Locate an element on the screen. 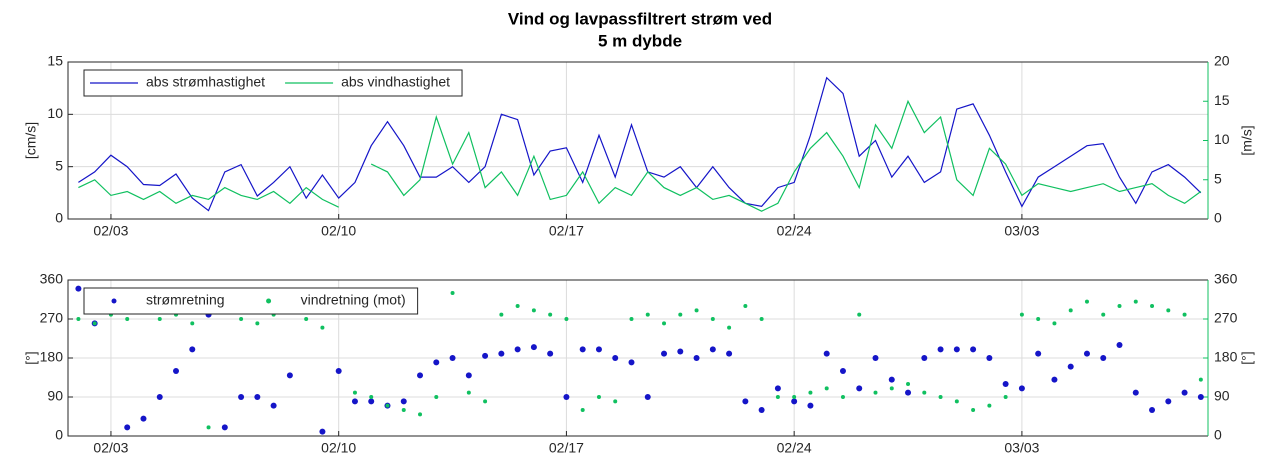 The width and height of the screenshot is (1278, 459). x-tick-label: 02/17 is located at coordinates (566, 448).